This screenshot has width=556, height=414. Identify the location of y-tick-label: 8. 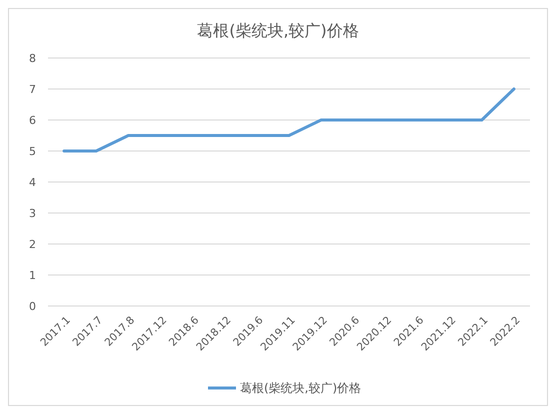
(32, 58).